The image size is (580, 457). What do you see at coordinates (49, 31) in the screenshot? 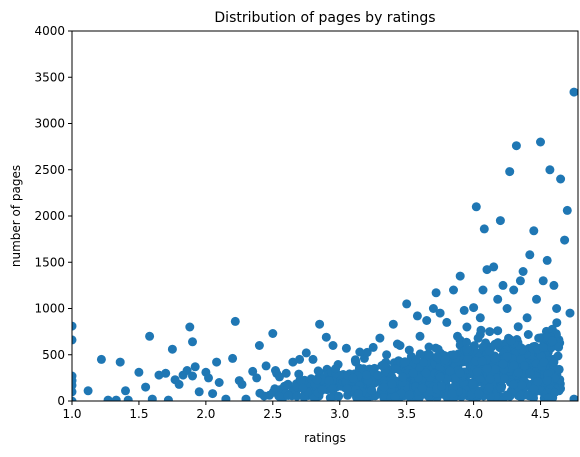
I see `y-tick-label: 4000` at bounding box center [49, 31].